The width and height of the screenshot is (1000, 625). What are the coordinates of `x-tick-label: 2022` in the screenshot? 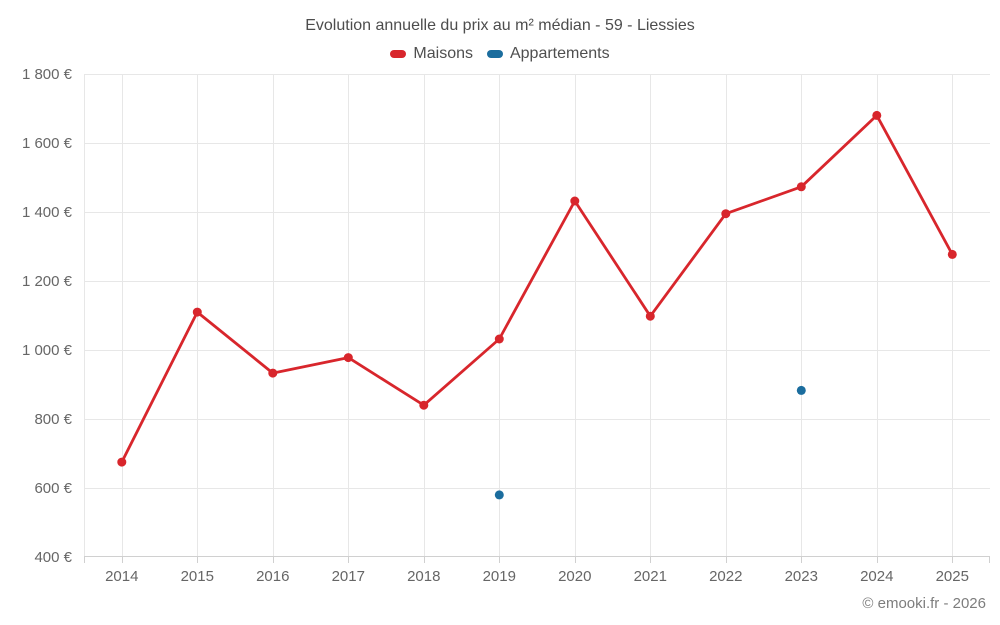 It's located at (726, 576).